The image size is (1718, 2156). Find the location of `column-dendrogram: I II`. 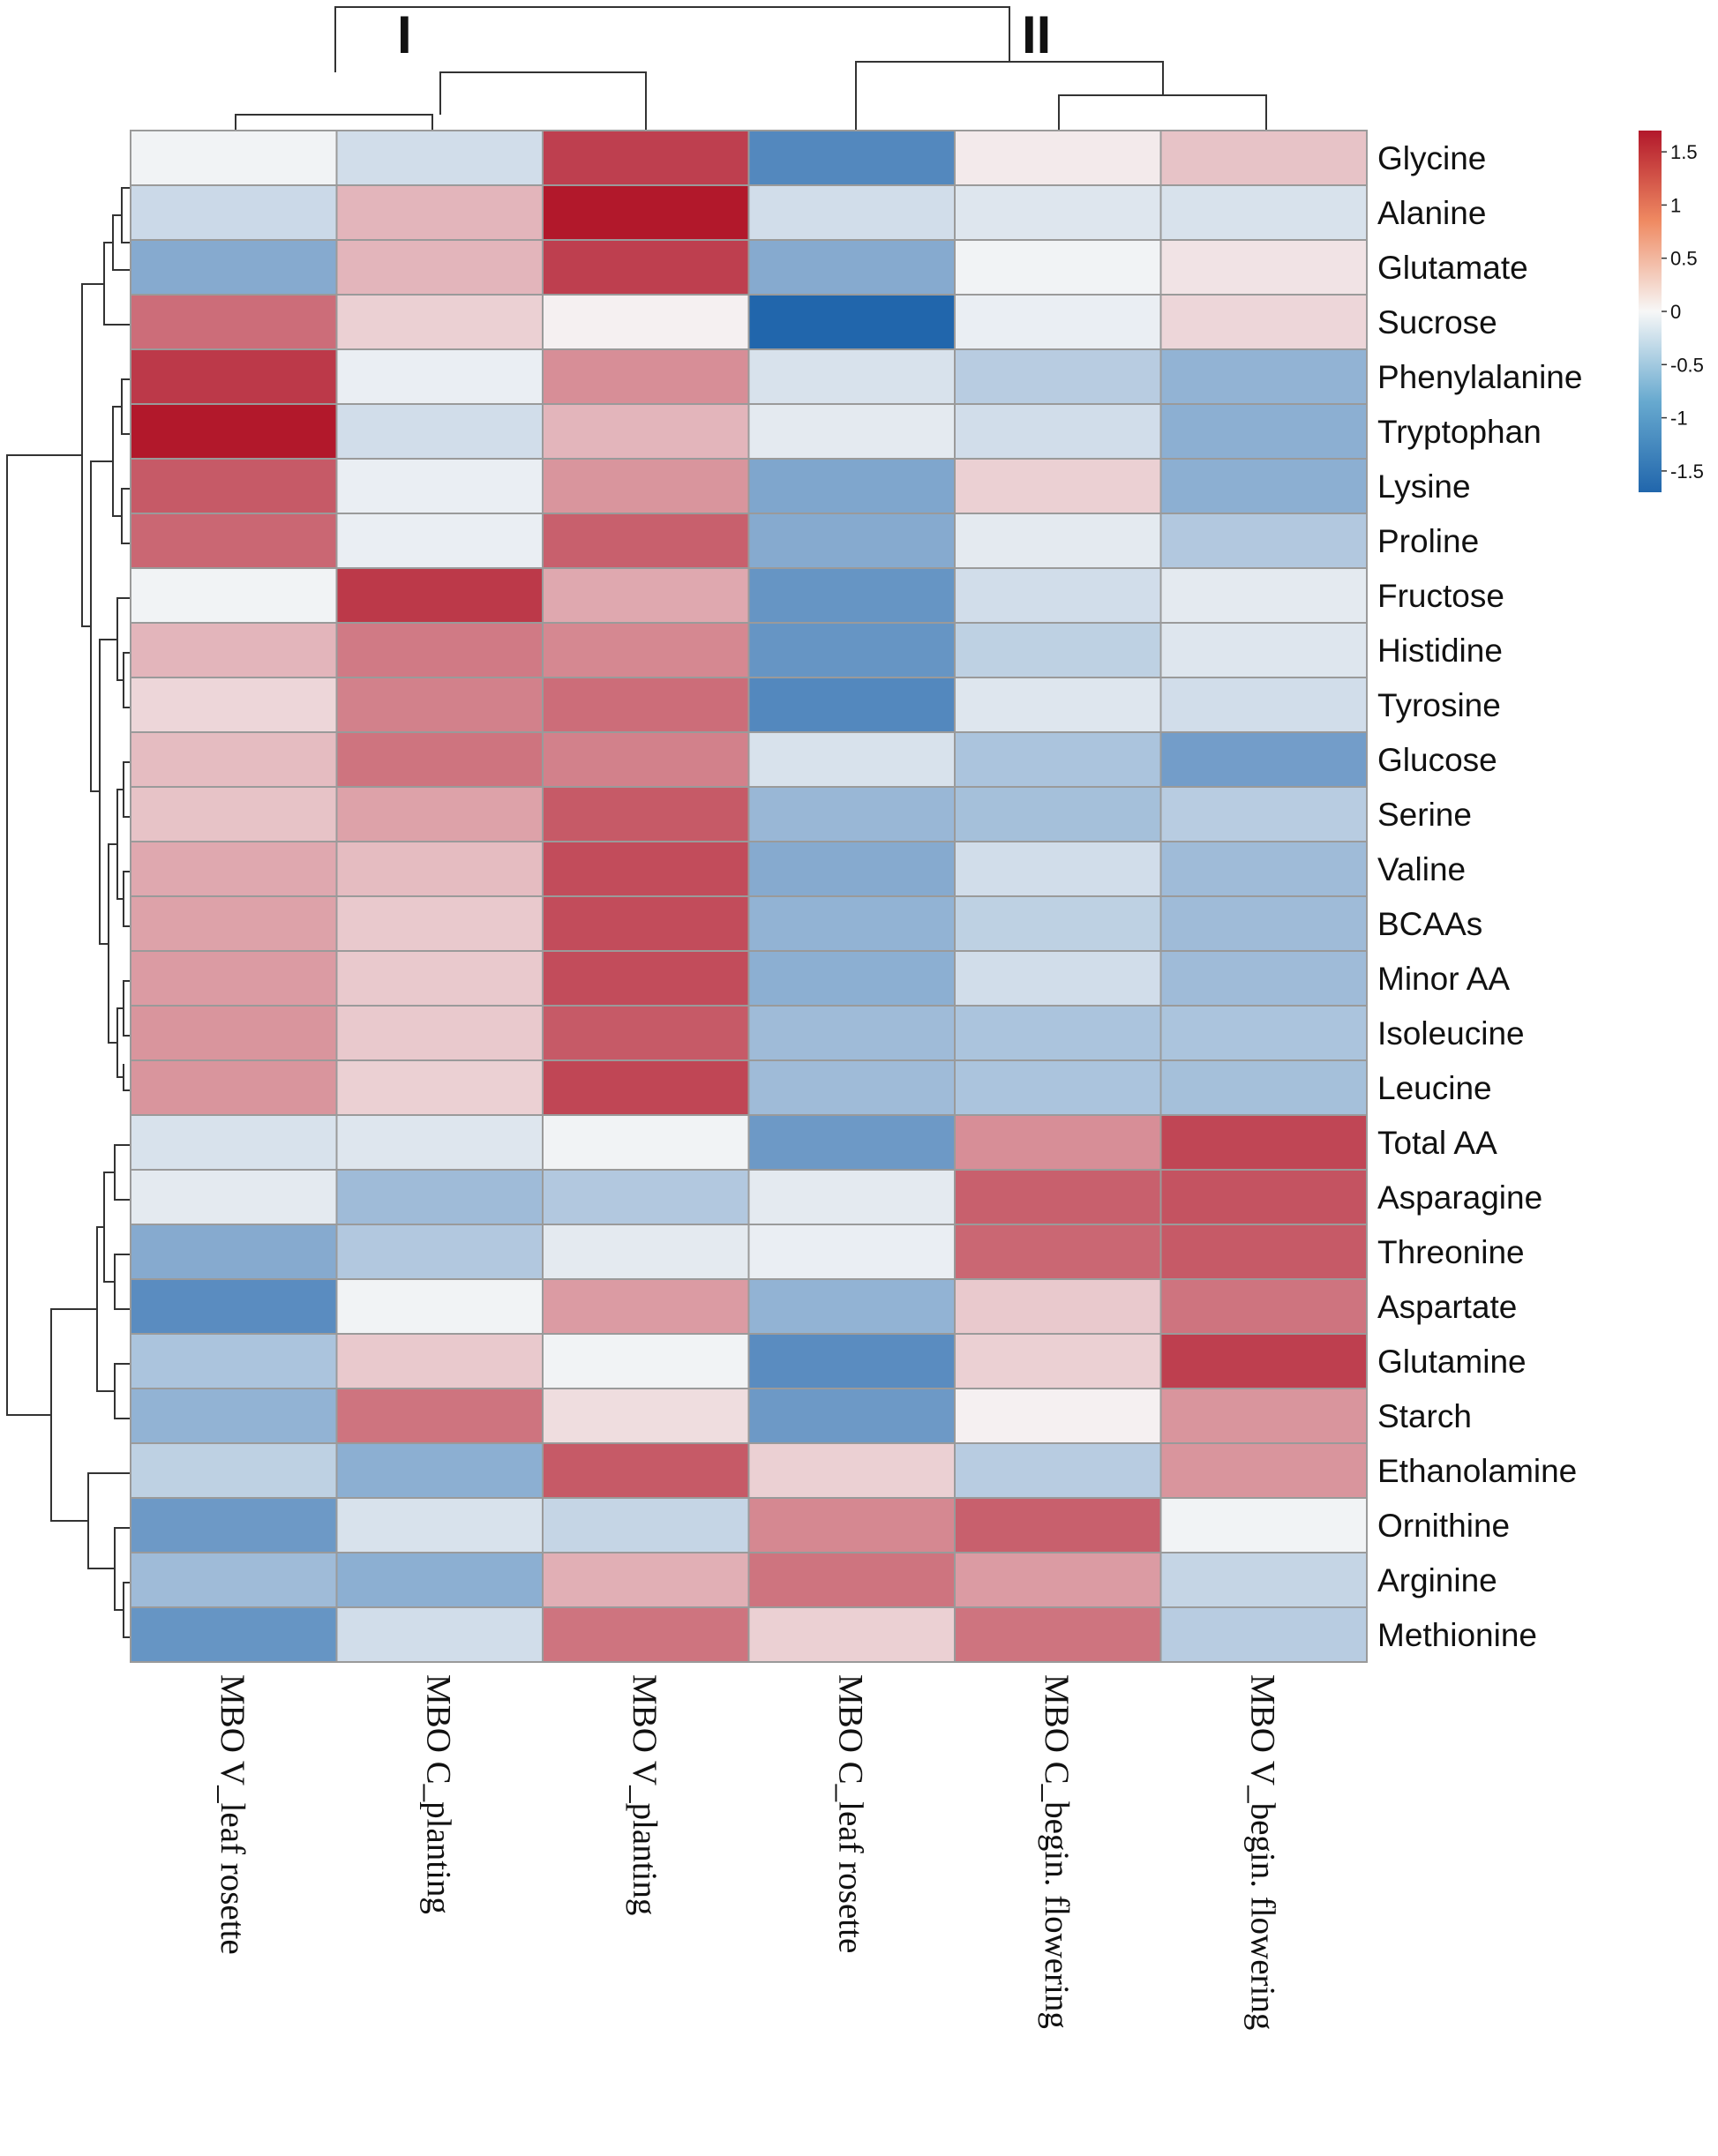

column-dendrogram: I II is located at coordinates (751, 71).